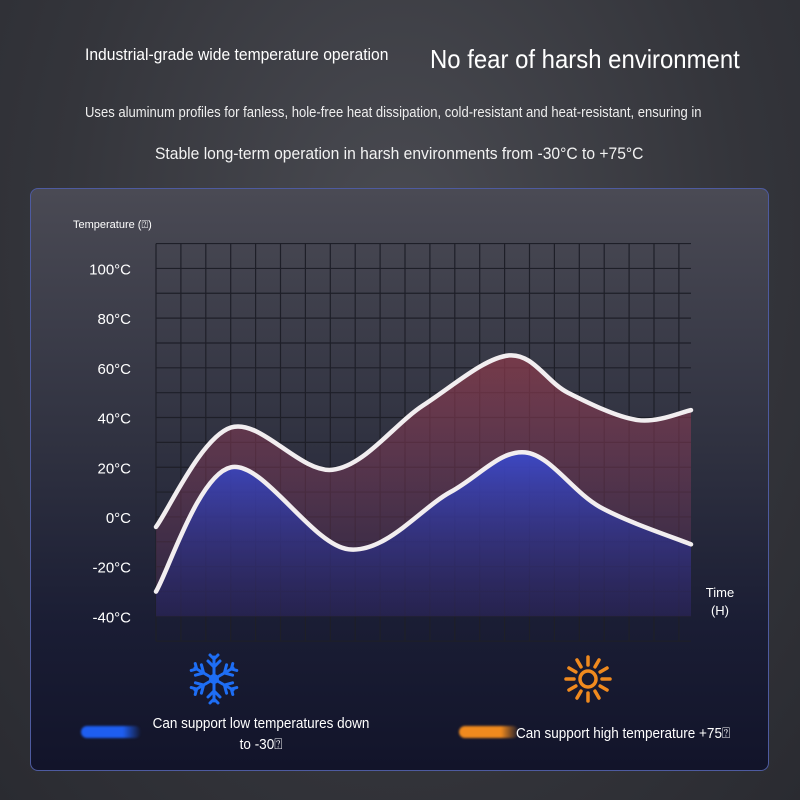 This screenshot has height=800, width=800. I want to click on series-area, so click(423, 534).